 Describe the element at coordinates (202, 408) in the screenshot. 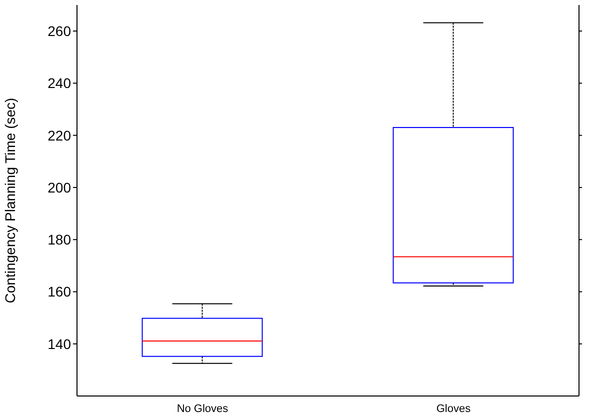

I see `x-tick-label: No Gloves` at that location.